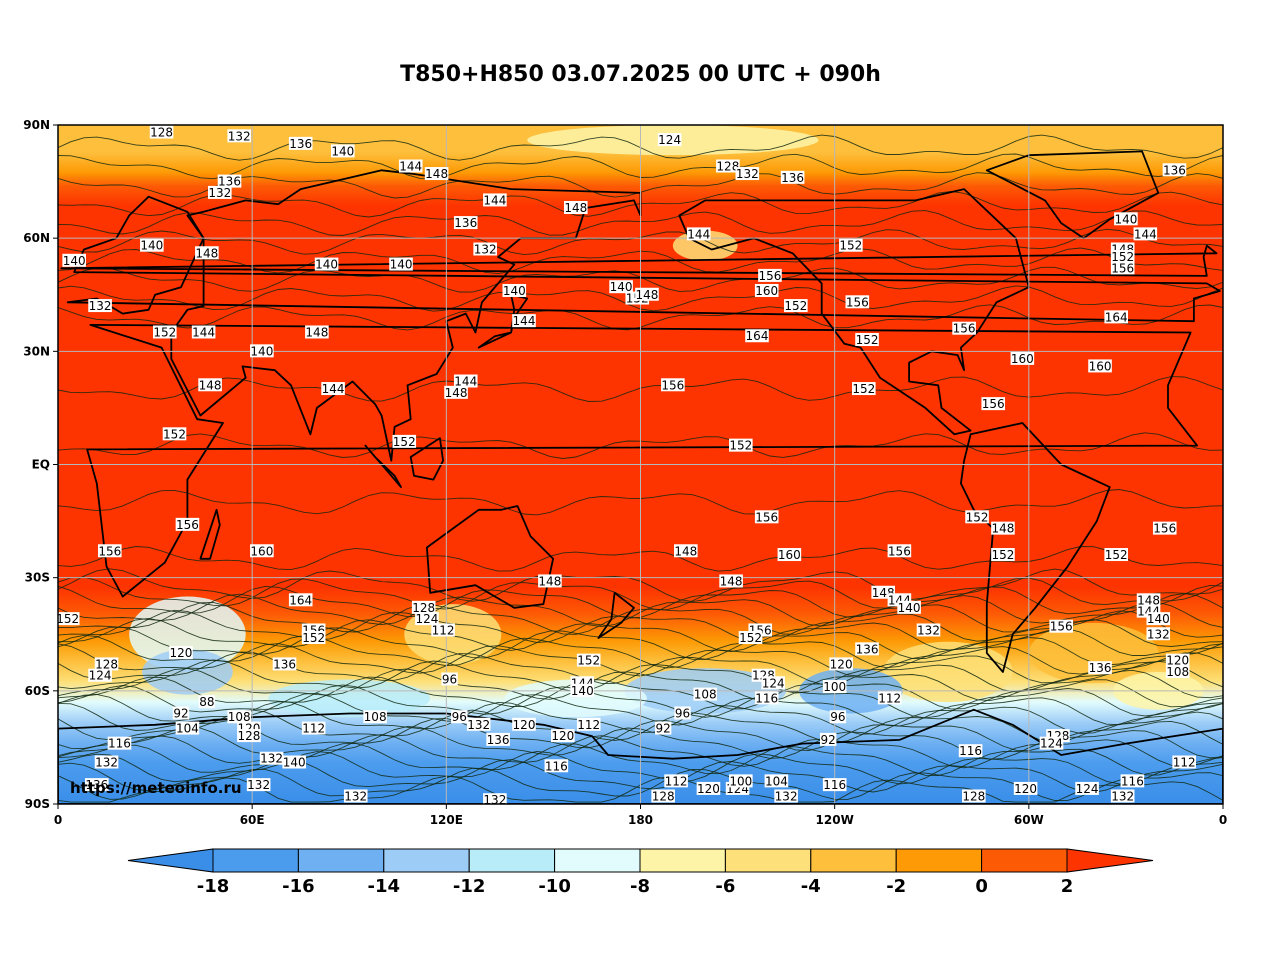  I want to click on contour-label: 120, so click(1025, 789).